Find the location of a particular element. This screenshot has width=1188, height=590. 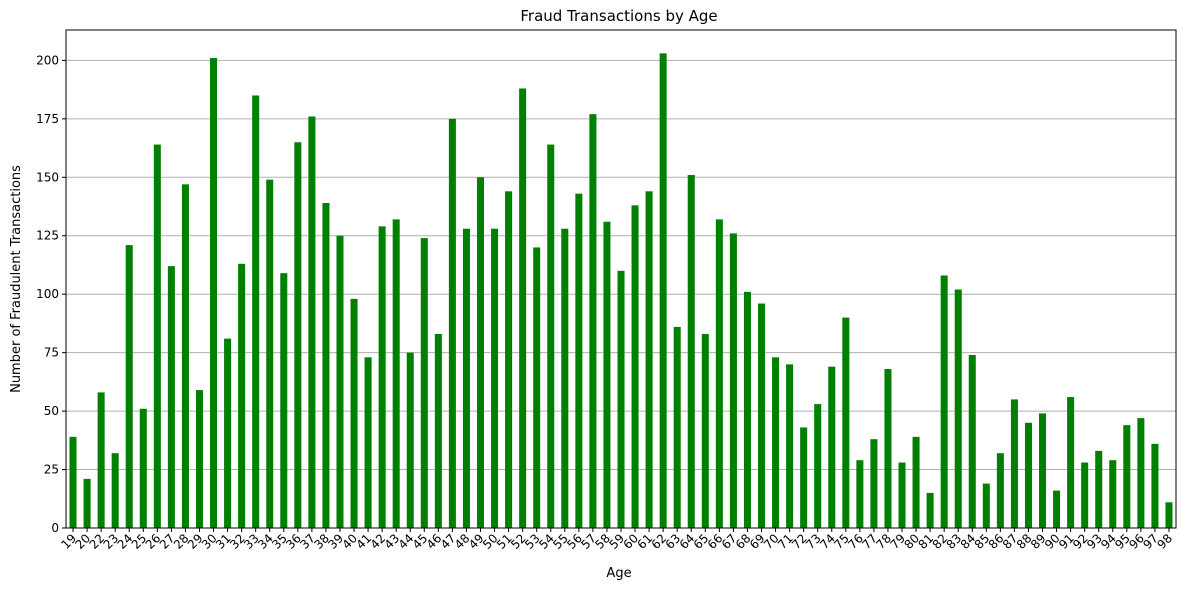

y-tick-label: 200 is located at coordinates (47, 60).